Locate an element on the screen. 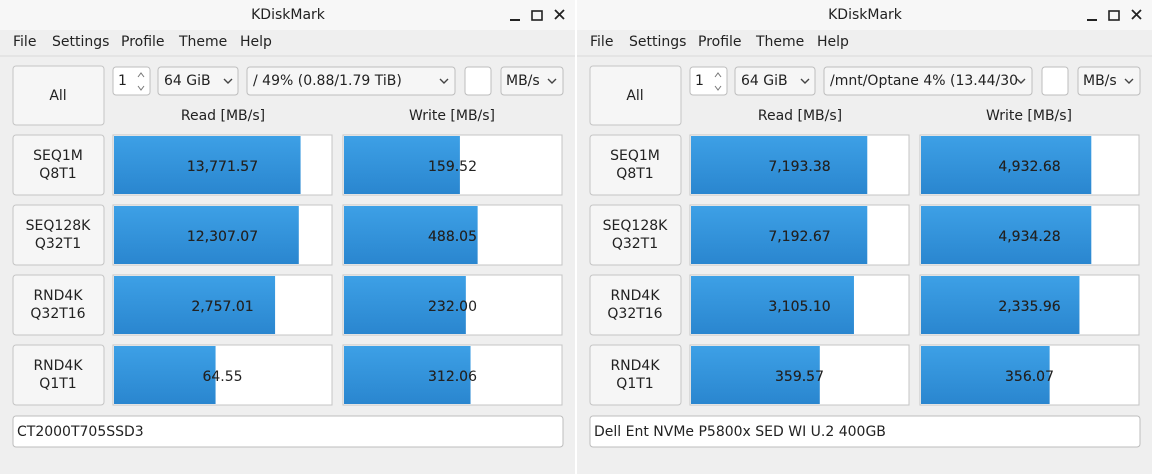 The width and height of the screenshot is (1154, 474). result-value: 4,932.68 is located at coordinates (1029, 167).